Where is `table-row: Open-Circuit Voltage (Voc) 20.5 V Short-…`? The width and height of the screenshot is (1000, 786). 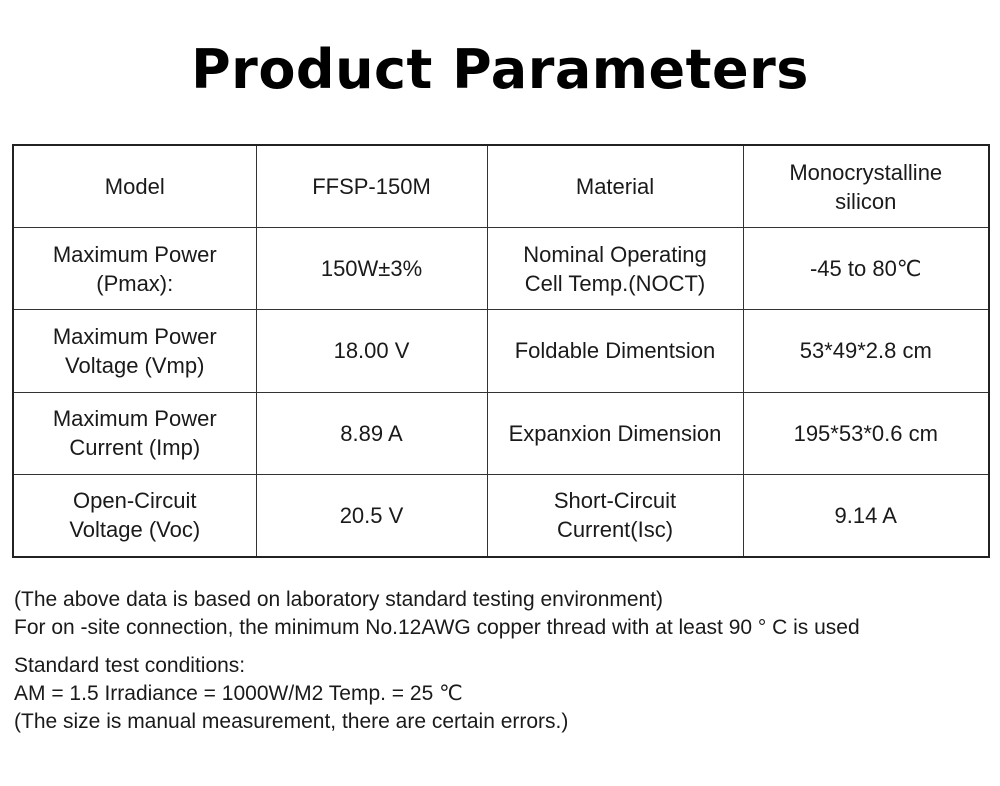
table-row: Open-Circuit Voltage (Voc) 20.5 V Short-… is located at coordinates (501, 515).